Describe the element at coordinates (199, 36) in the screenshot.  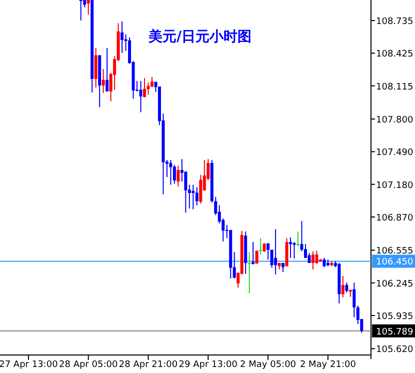
I see `text: 美元/日元小时图` at that location.